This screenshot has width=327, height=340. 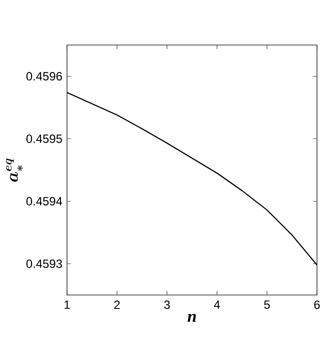 I want to click on y-tick-label: 0.4593, so click(x=44, y=264).